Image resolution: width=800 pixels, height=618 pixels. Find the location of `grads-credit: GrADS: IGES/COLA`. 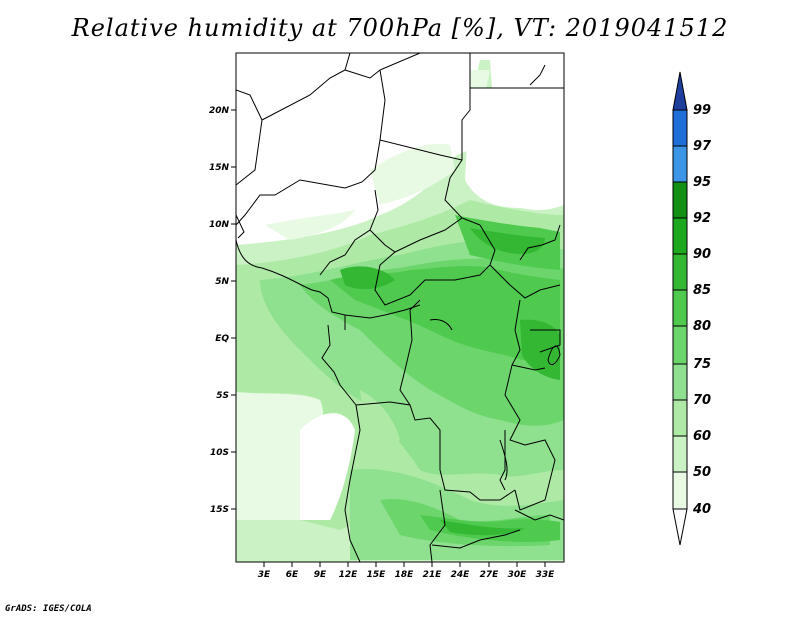

grads-credit: GrADS: IGES/COLA is located at coordinates (48, 609).